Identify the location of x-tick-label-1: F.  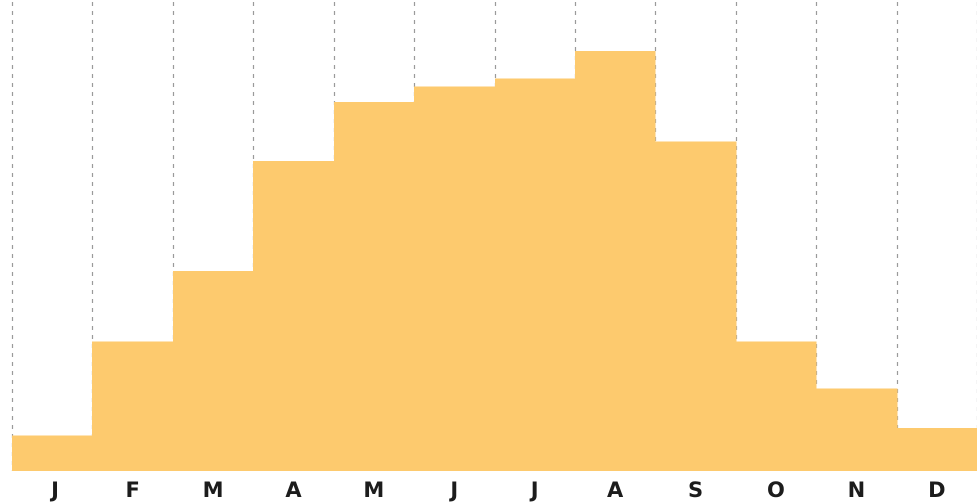
(132, 490).